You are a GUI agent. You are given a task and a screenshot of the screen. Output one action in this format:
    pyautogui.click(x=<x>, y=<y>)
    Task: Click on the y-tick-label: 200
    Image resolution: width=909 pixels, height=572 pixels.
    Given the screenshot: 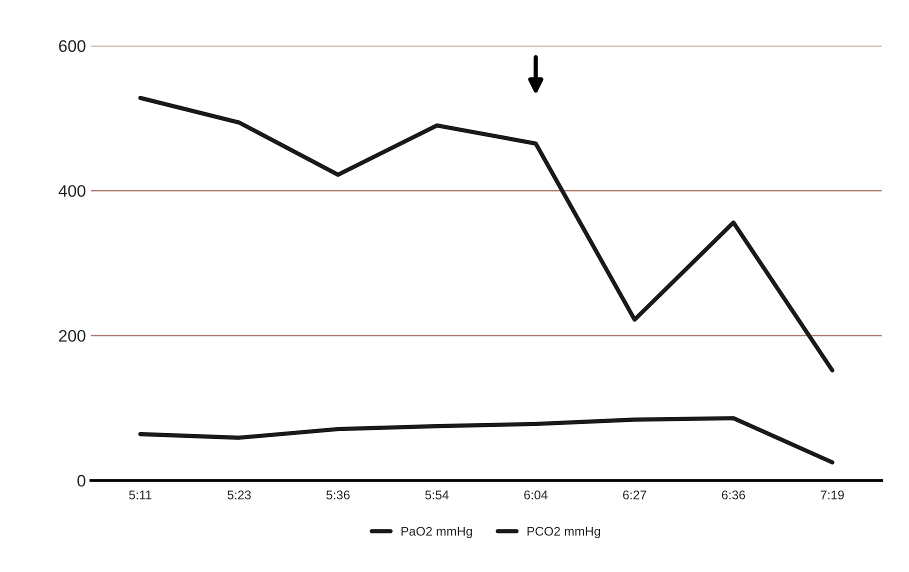 What is the action you would take?
    pyautogui.click(x=72, y=336)
    